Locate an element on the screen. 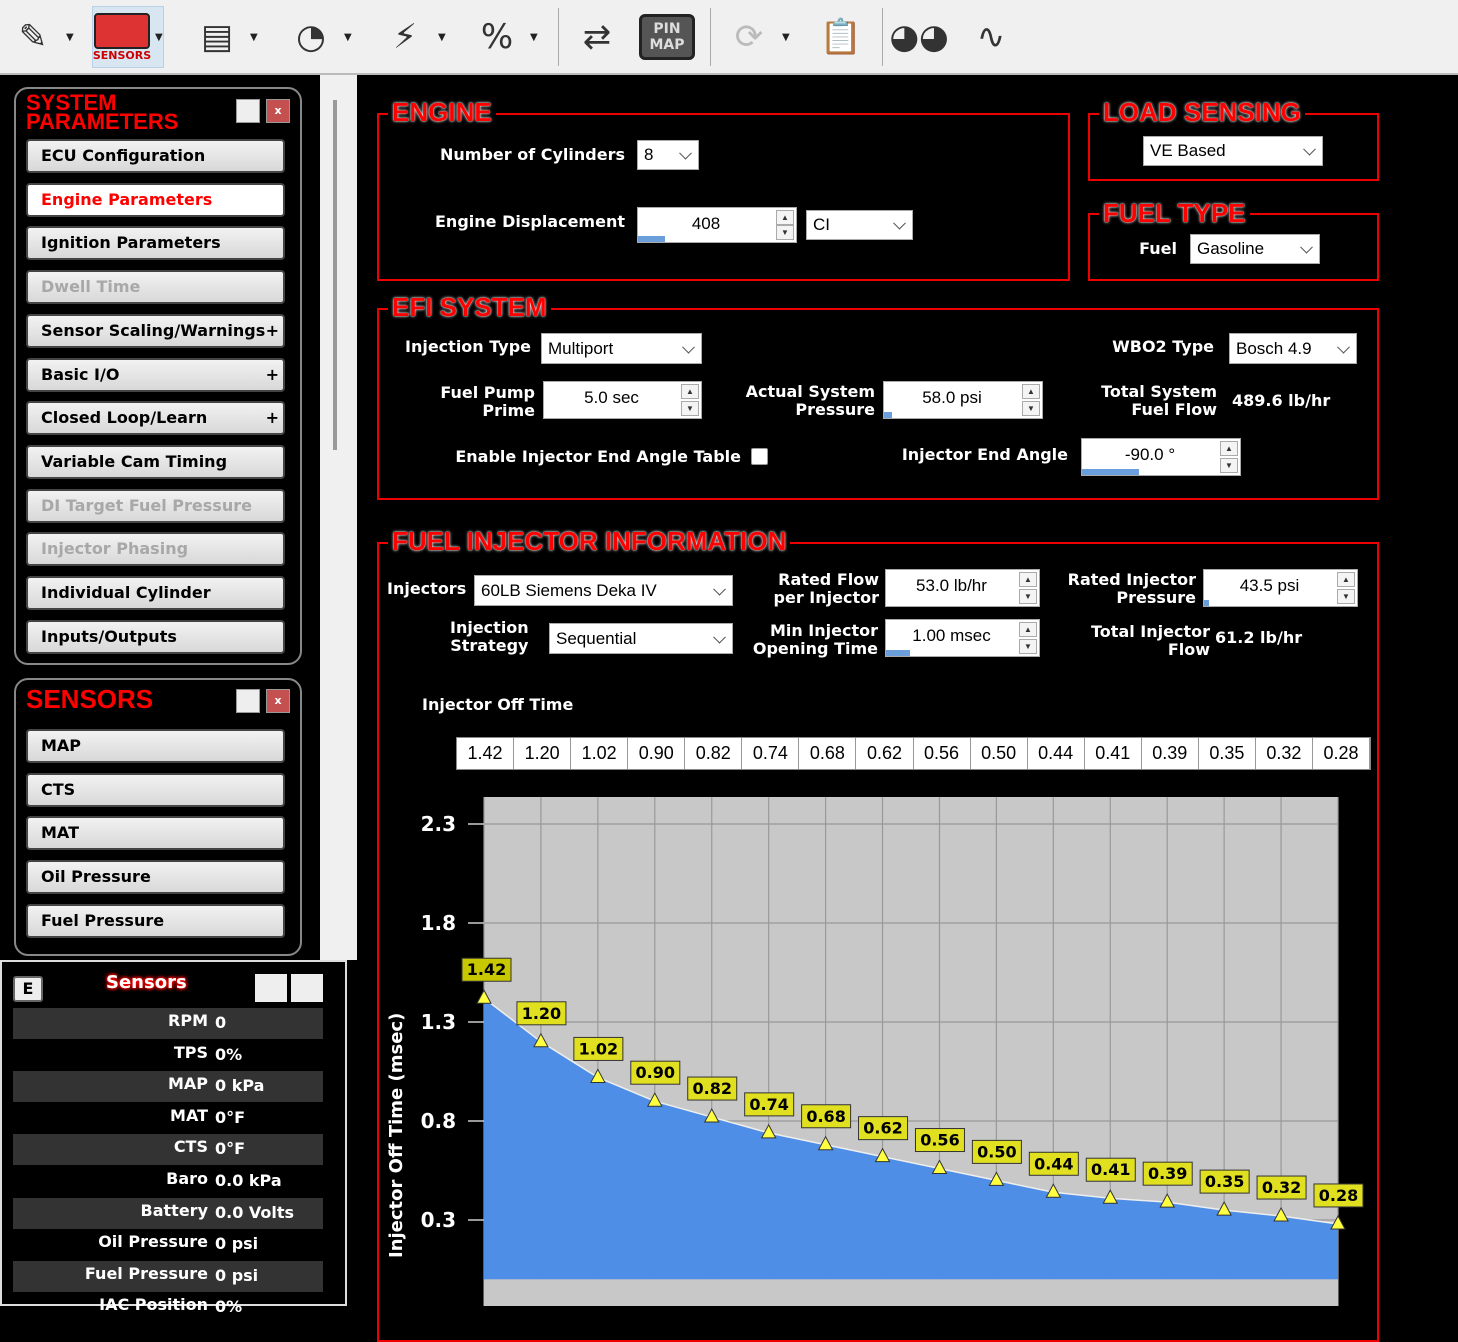  off-time-cell: 1.02 is located at coordinates (600, 753).